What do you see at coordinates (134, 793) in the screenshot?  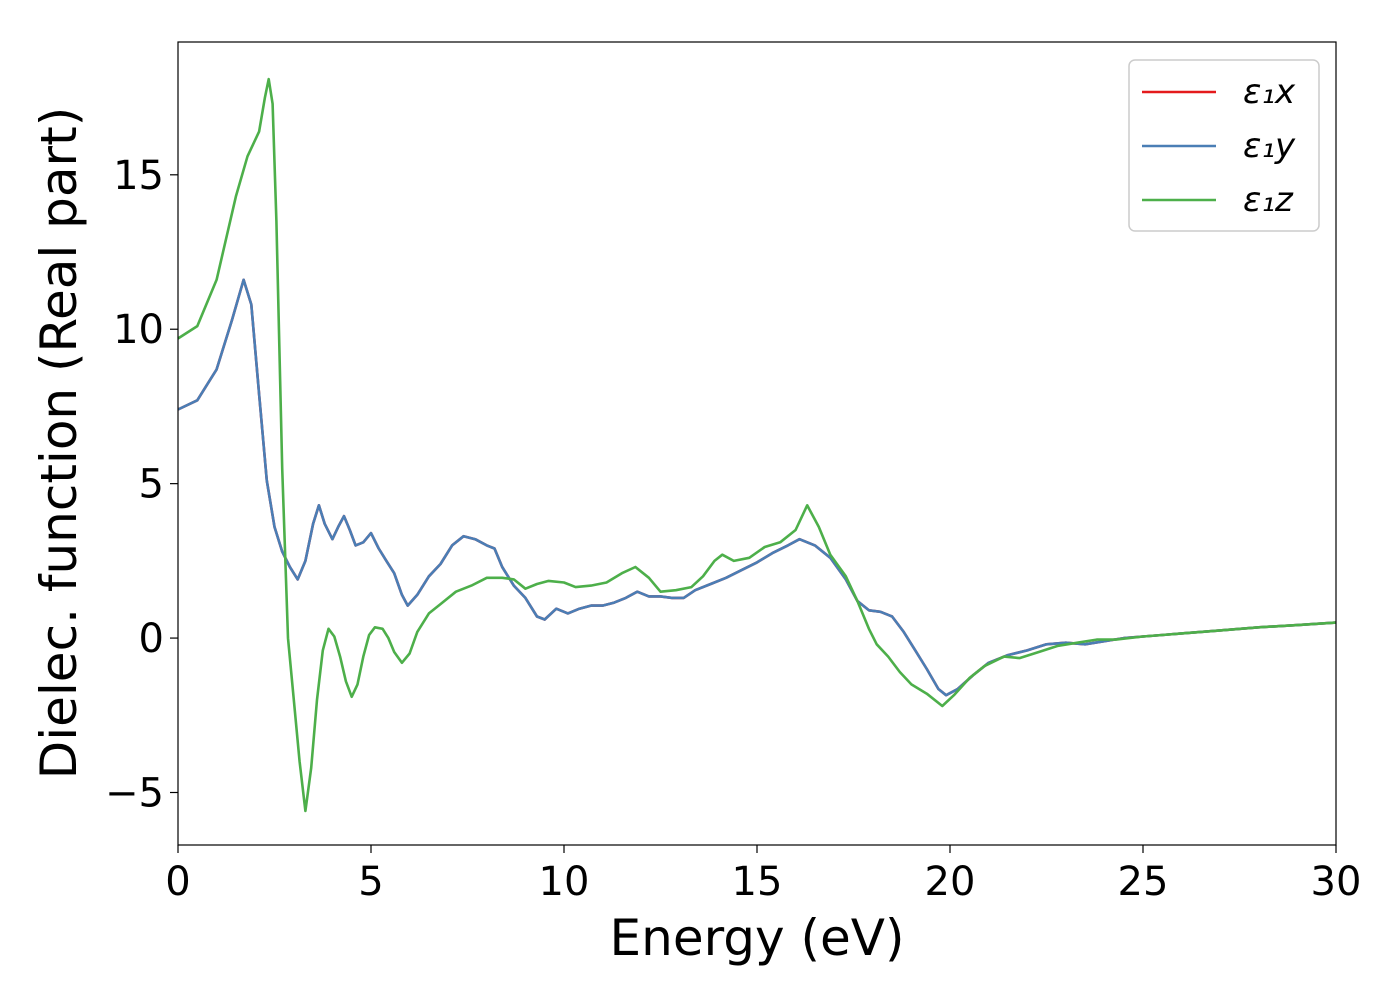 I see `y-tick-label: −5` at bounding box center [134, 793].